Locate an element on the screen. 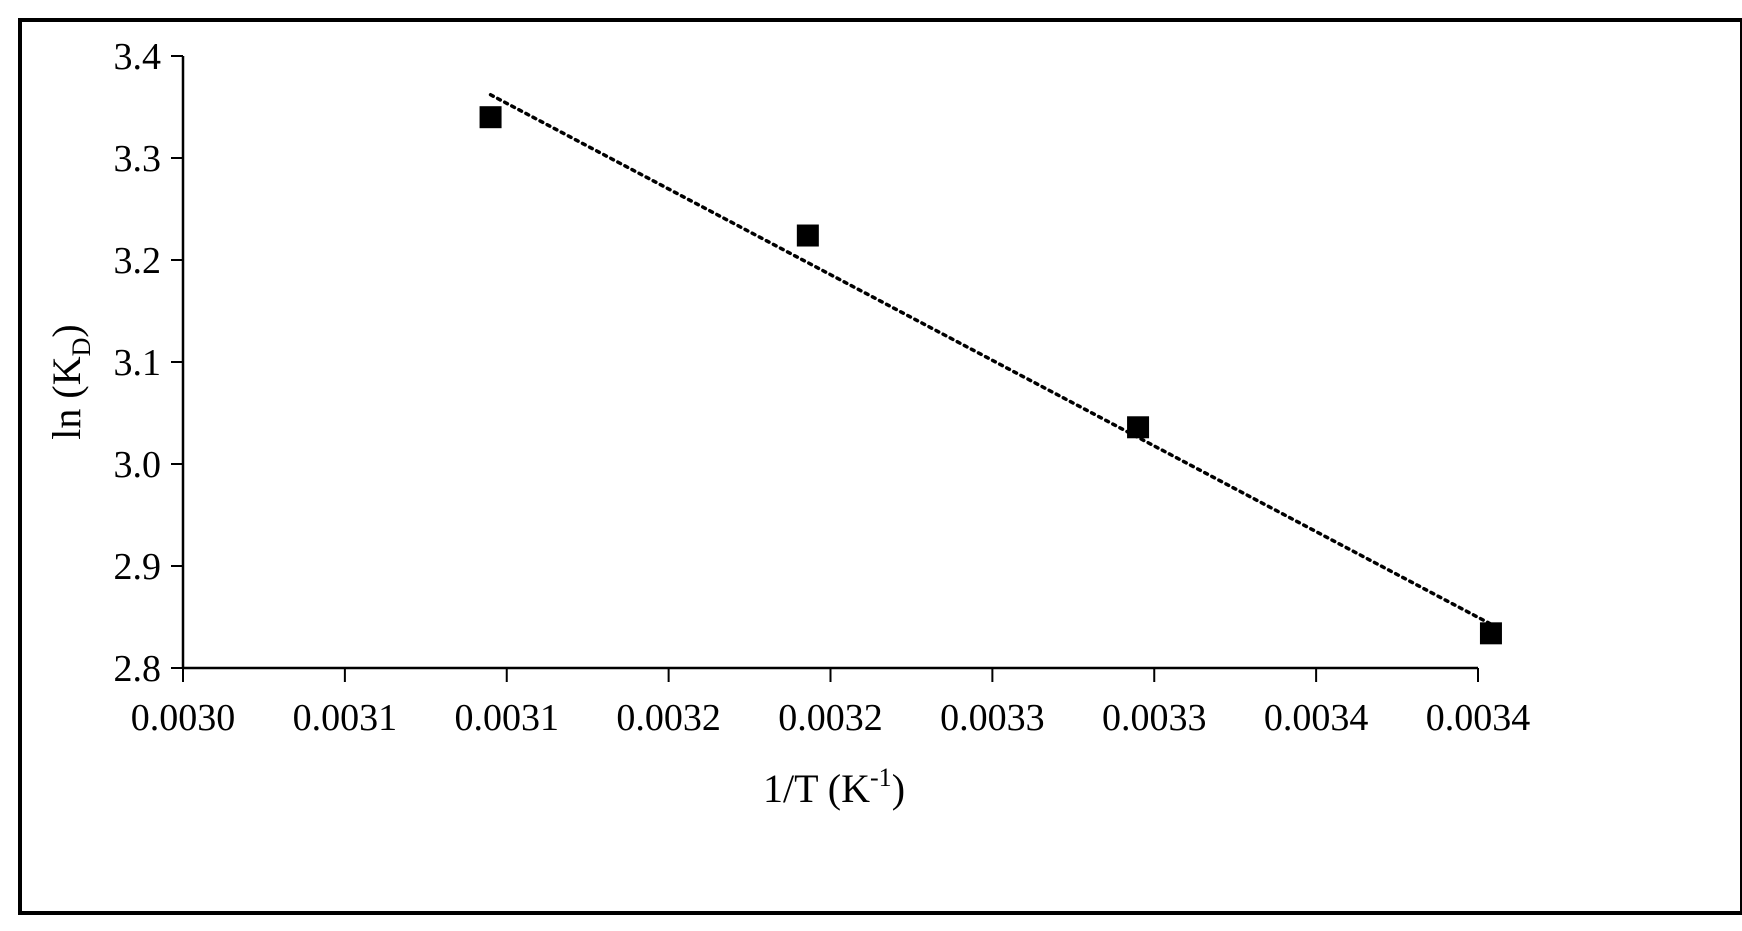 This screenshot has height=931, width=1742. x-tick-label: 0.0030 is located at coordinates (183, 718).